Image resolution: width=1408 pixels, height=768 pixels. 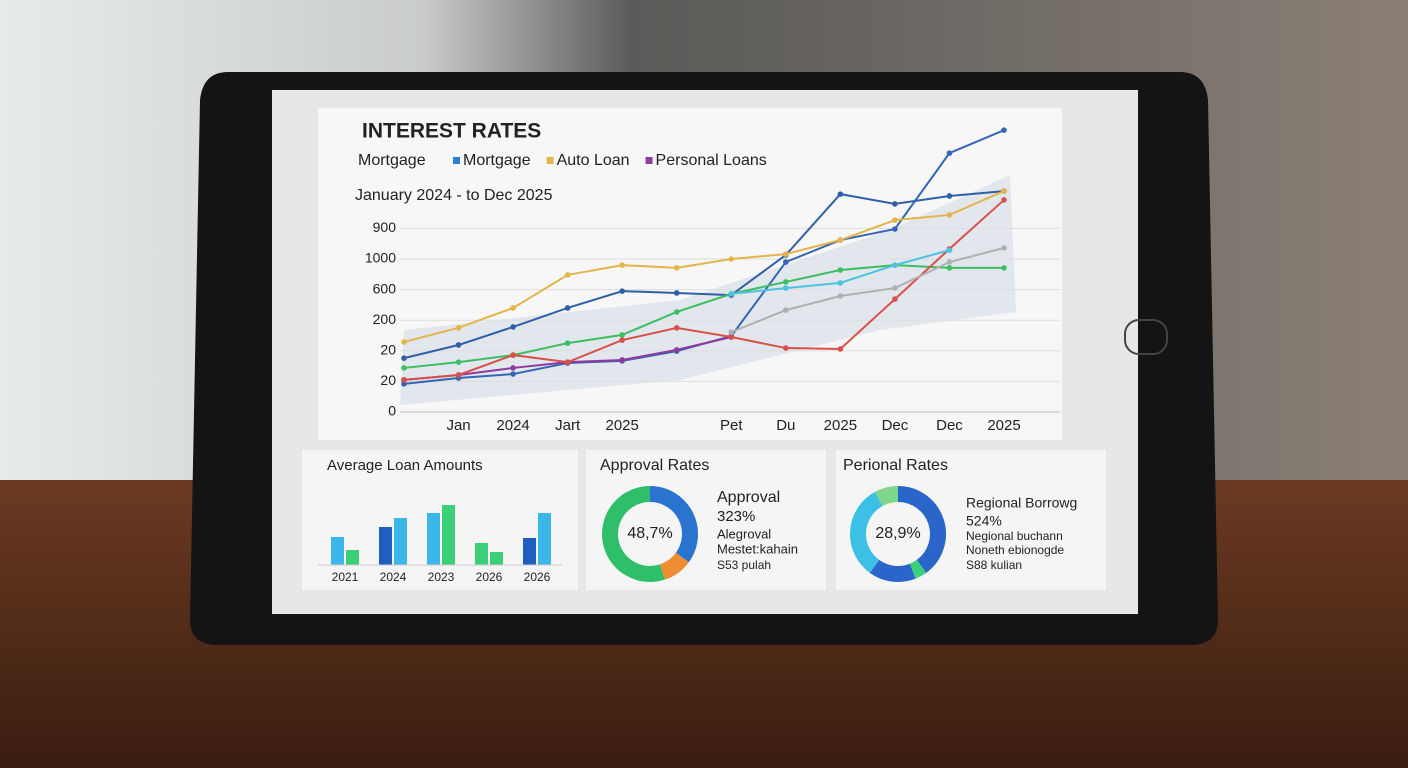 What do you see at coordinates (550, 160) in the screenshot?
I see `legend-swatch` at bounding box center [550, 160].